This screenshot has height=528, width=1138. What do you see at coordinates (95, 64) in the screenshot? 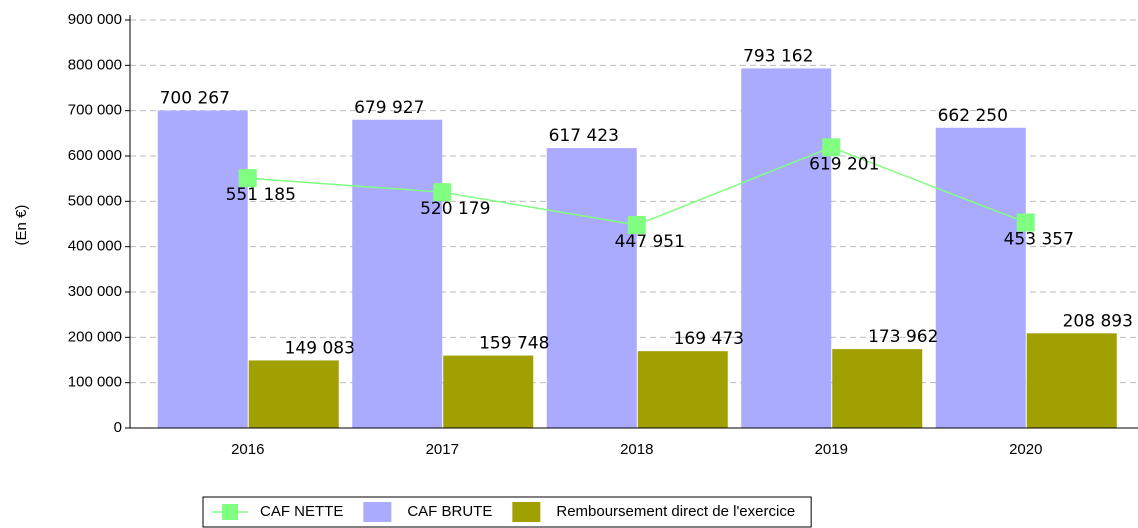
I see `y-tick-label: 800 000` at bounding box center [95, 64].